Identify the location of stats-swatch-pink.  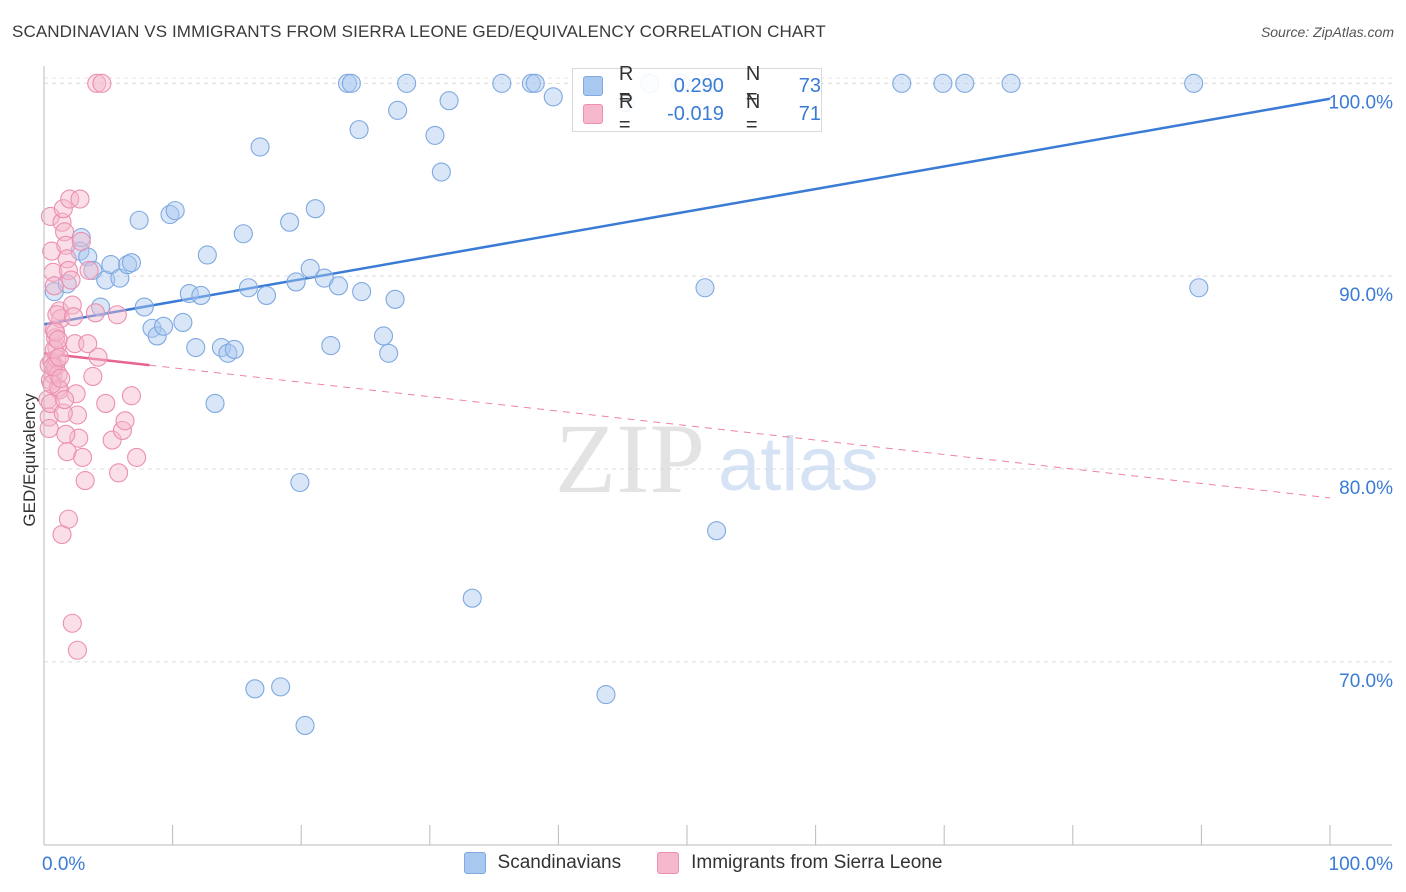
(593, 114).